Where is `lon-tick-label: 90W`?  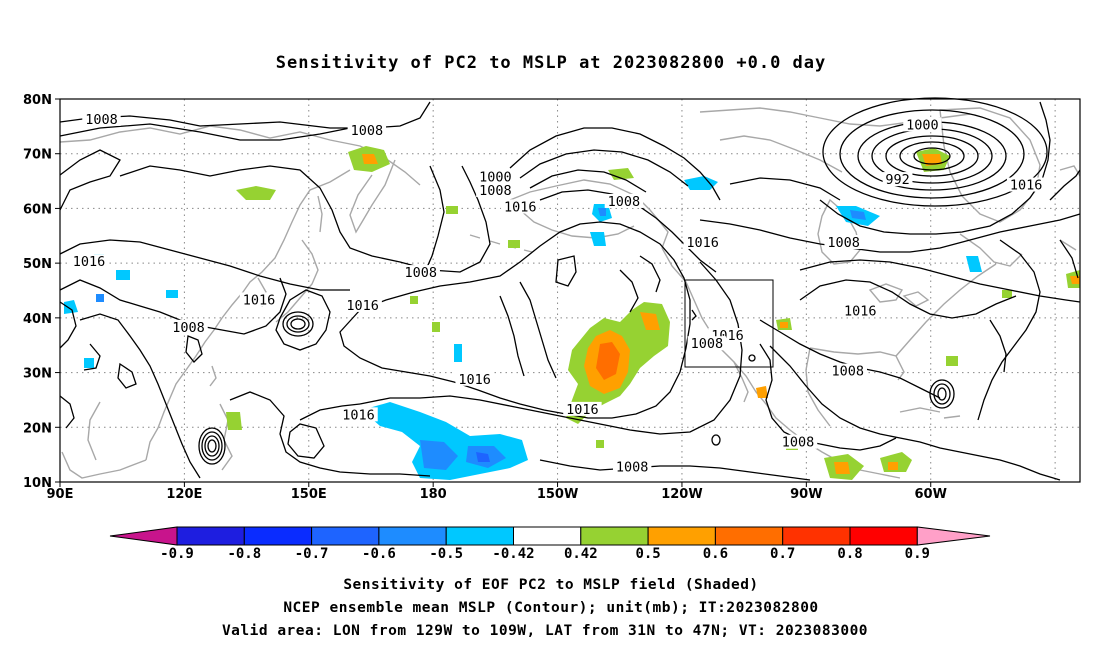
lon-tick-label: 90W is located at coordinates (806, 494).